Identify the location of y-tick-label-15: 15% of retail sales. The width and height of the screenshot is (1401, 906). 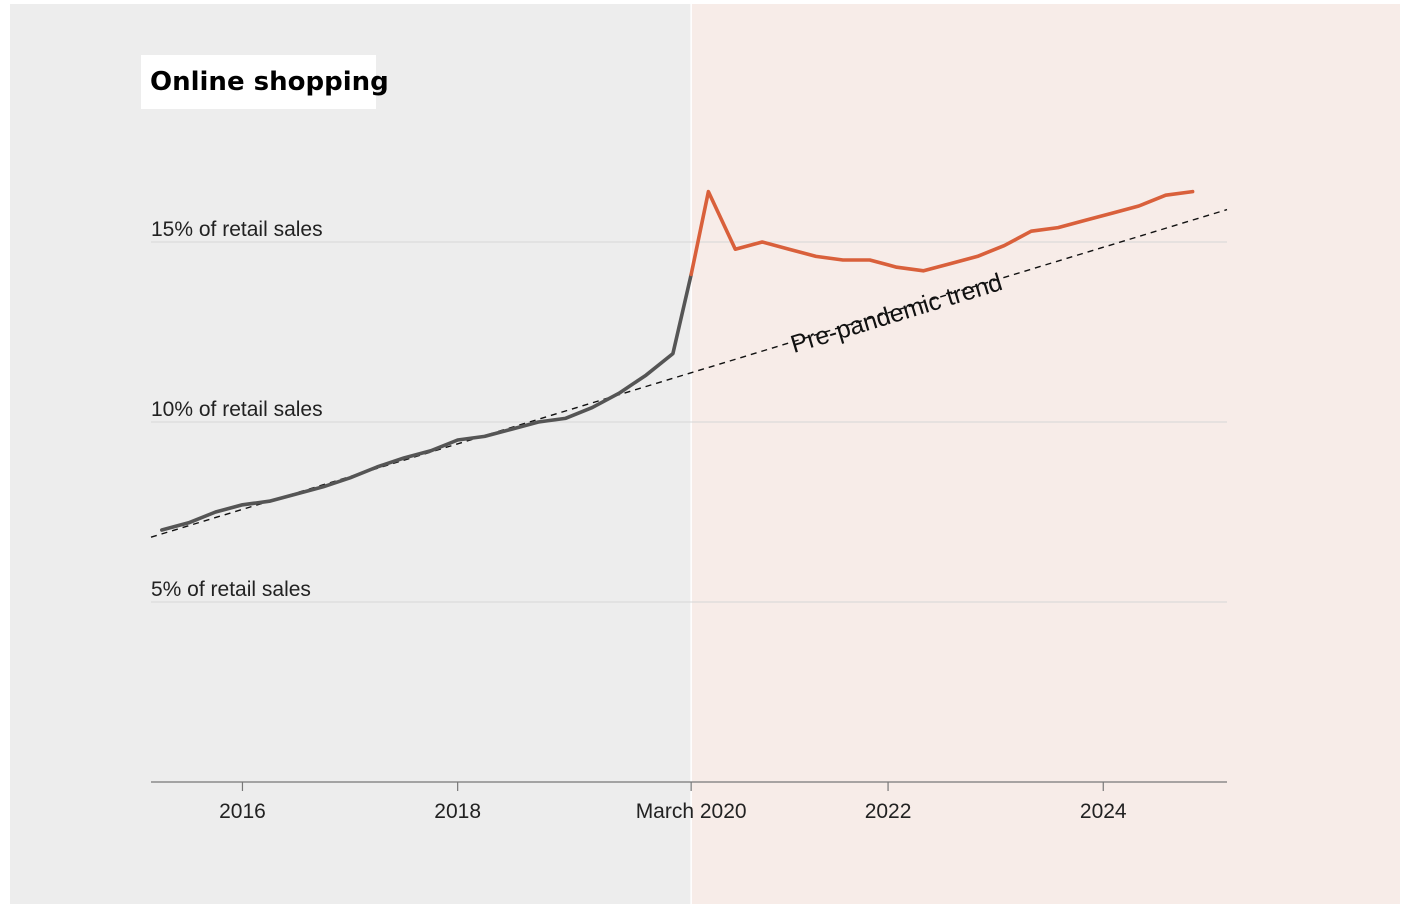
(237, 229).